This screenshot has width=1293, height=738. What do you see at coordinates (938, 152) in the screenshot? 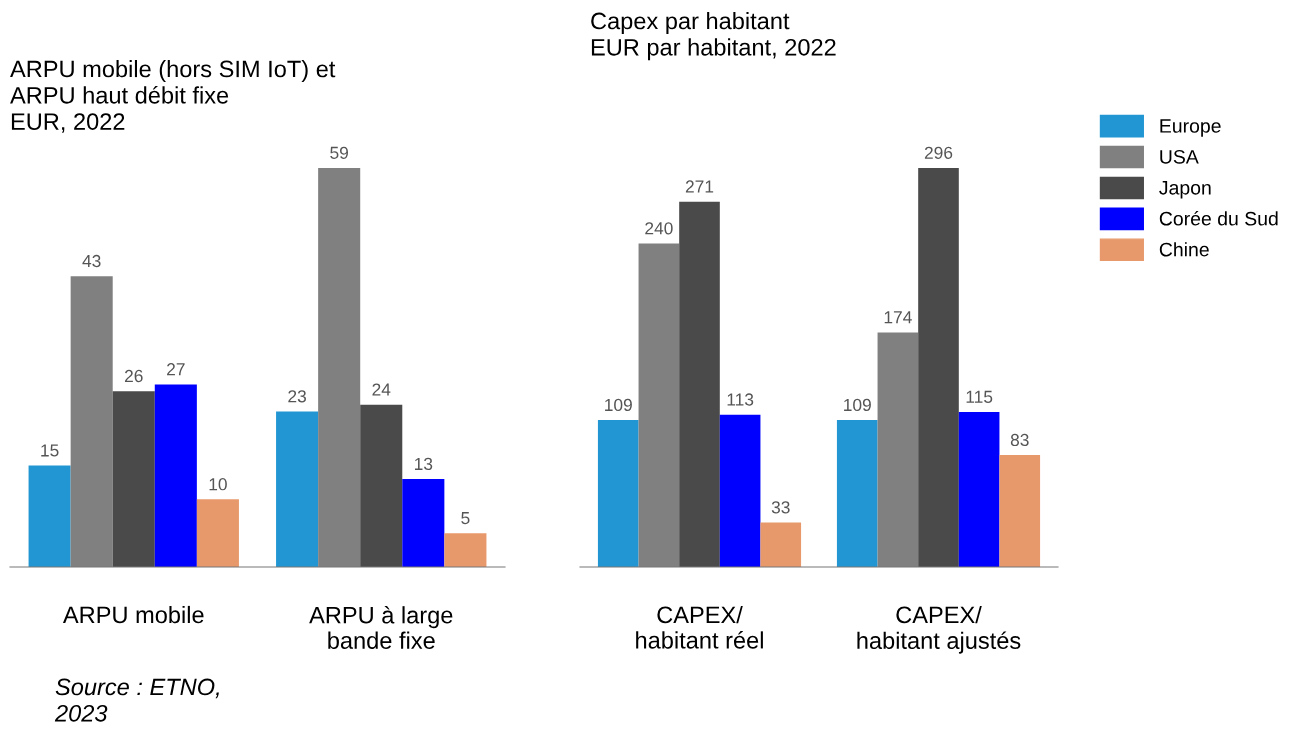
I see `data-label: 296` at bounding box center [938, 152].